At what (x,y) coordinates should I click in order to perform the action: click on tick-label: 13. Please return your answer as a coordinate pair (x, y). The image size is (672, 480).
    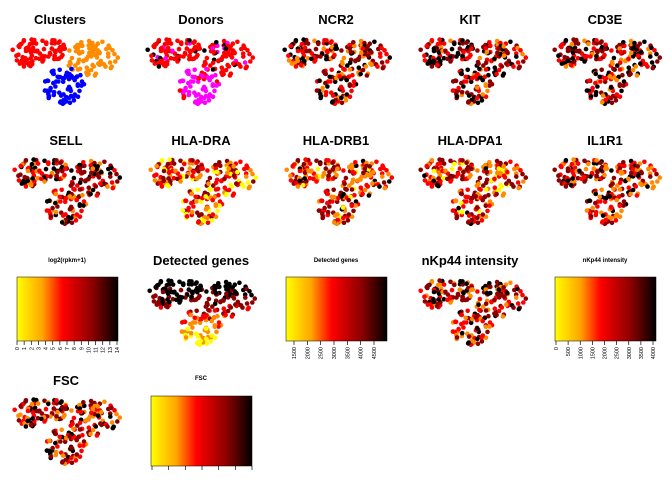
    Looking at the image, I should click on (111, 350).